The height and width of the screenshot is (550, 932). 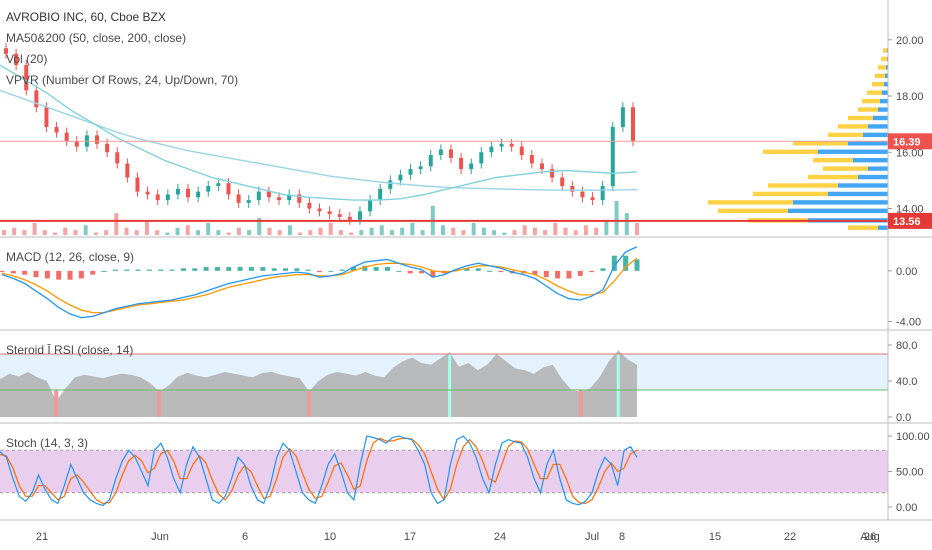 I want to click on price-tick-label: 16.00, so click(x=910, y=153).